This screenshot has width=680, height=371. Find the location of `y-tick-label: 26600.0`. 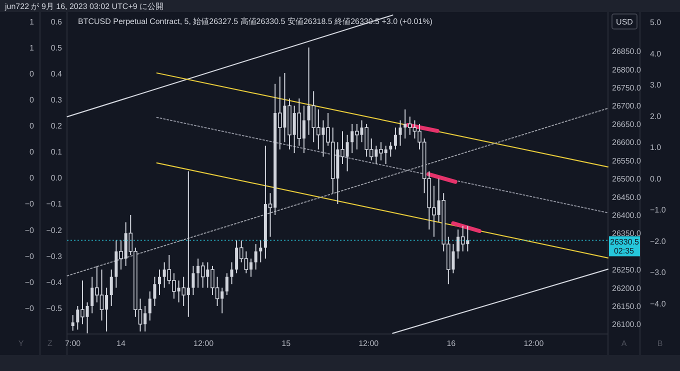

y-tick-label: 26600.0 is located at coordinates (627, 143).